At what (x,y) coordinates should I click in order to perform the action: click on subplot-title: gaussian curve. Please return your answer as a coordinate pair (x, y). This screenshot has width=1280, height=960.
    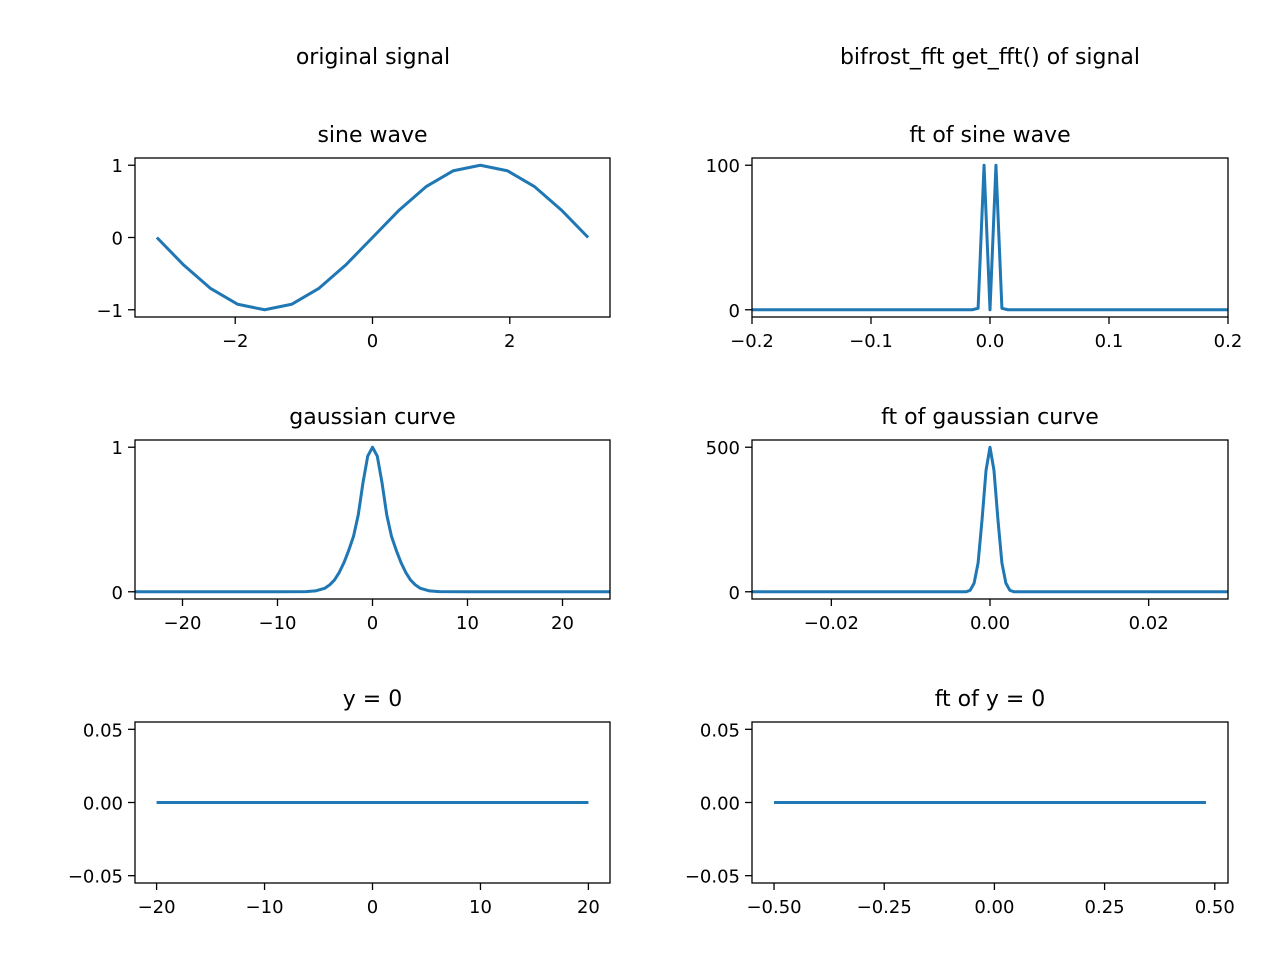
    Looking at the image, I should click on (372, 417).